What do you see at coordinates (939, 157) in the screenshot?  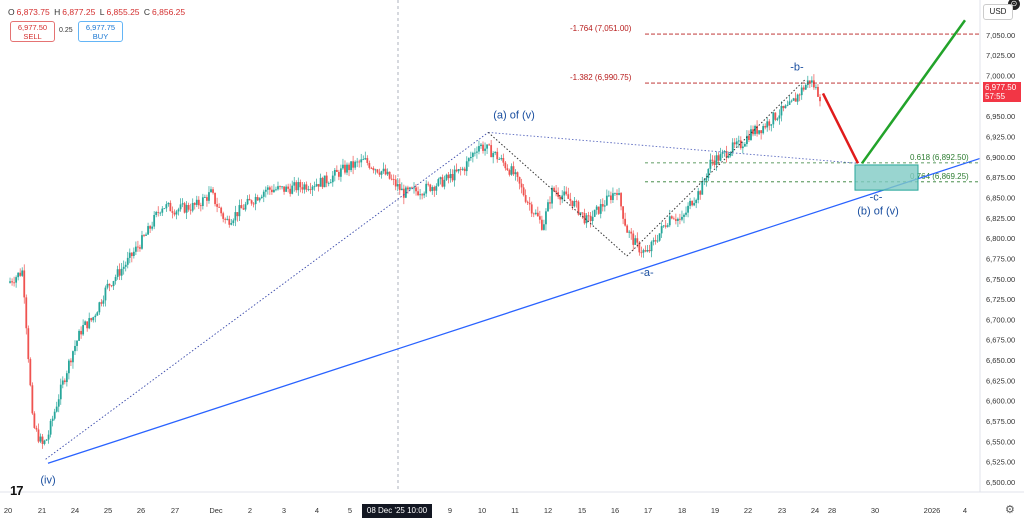 I see `fib-level-label: 0.618 (6,892.50)` at bounding box center [939, 157].